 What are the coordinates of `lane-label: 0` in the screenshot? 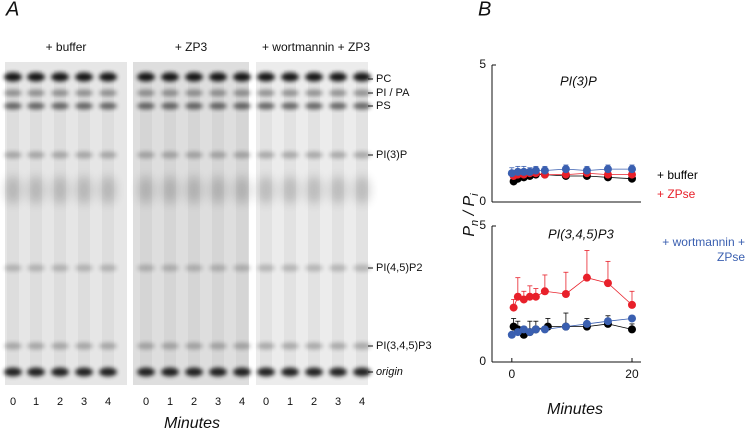 It's located at (266, 402).